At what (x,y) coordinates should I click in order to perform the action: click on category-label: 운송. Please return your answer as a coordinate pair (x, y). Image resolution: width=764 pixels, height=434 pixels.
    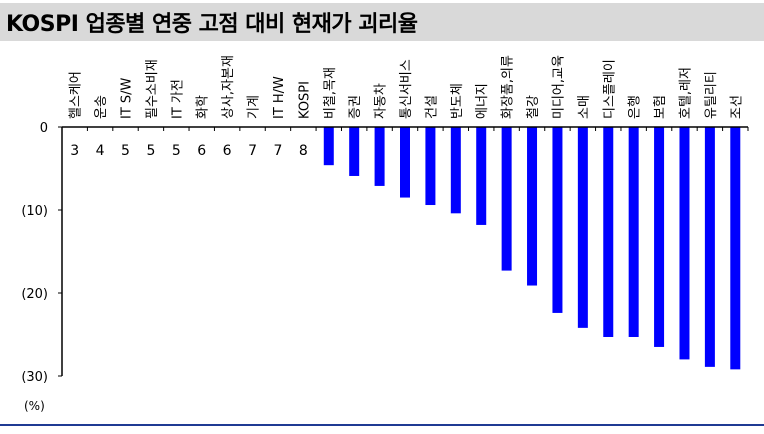
    Looking at the image, I should click on (101, 107).